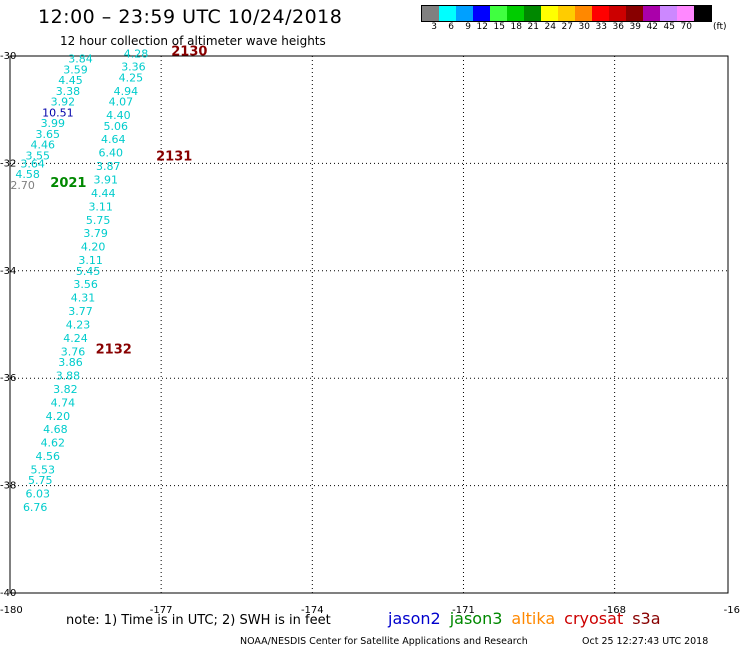  I want to click on wave-height-value: 3.55, so click(37, 155).